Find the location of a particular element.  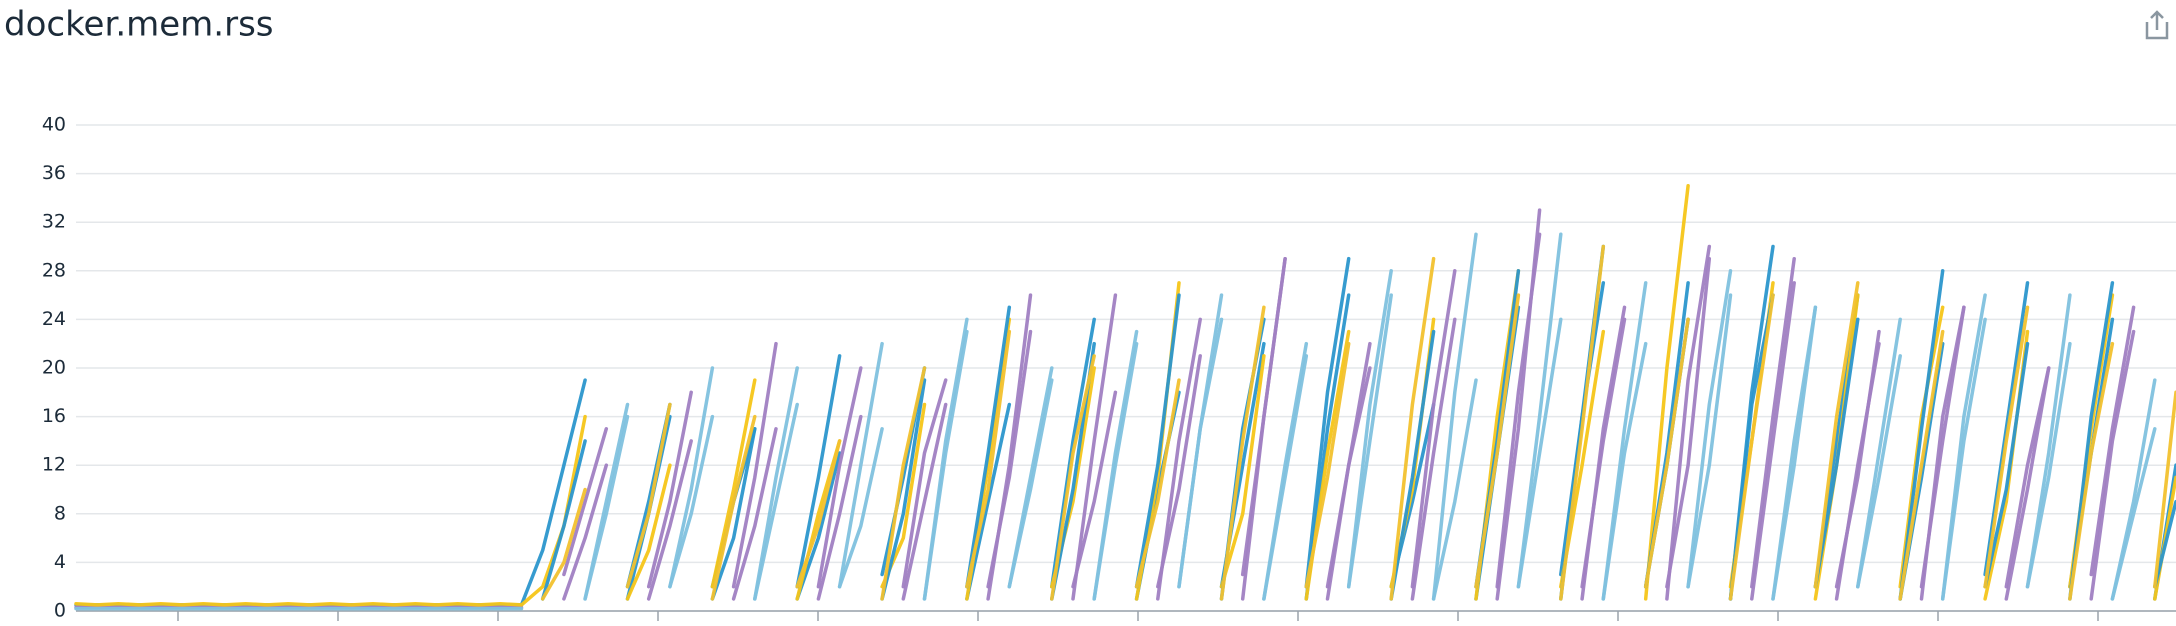

share-icon is located at coordinates (2157, 25).